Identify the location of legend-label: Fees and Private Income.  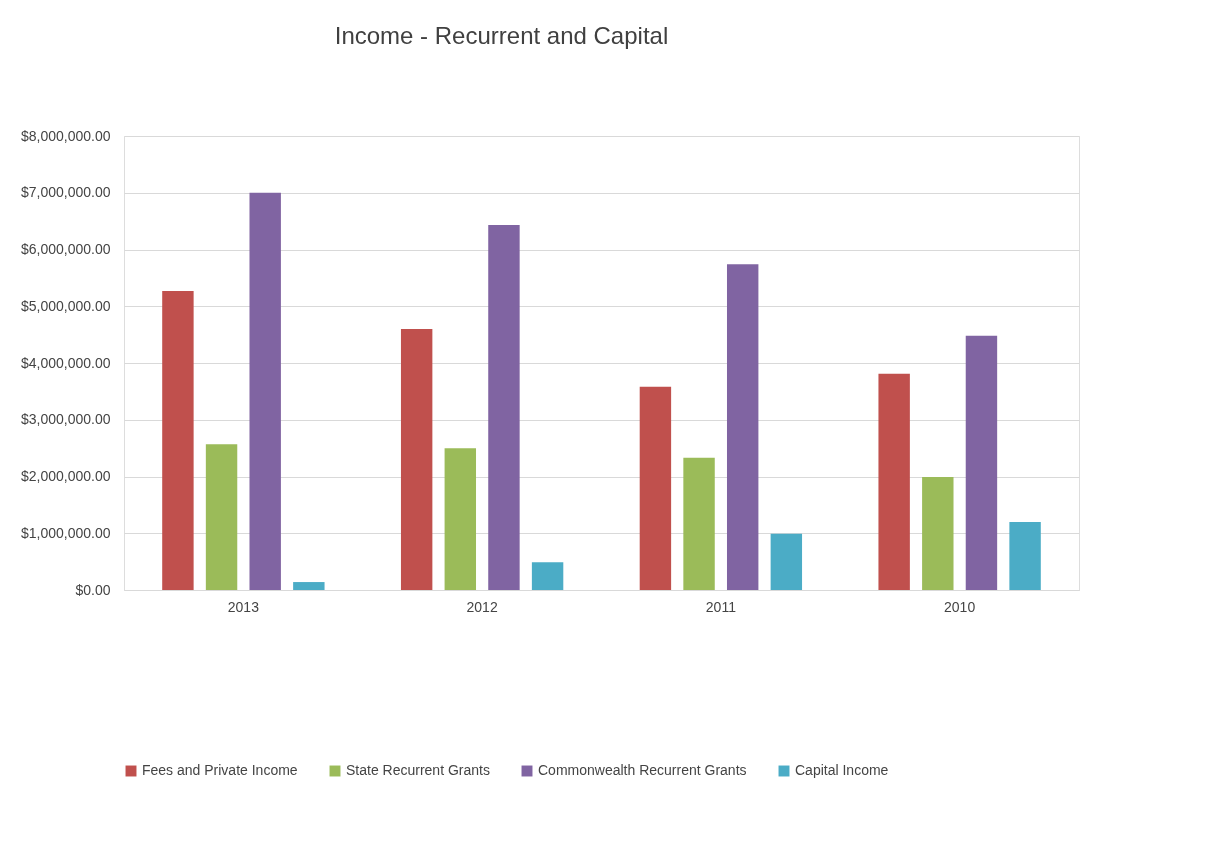
(220, 770).